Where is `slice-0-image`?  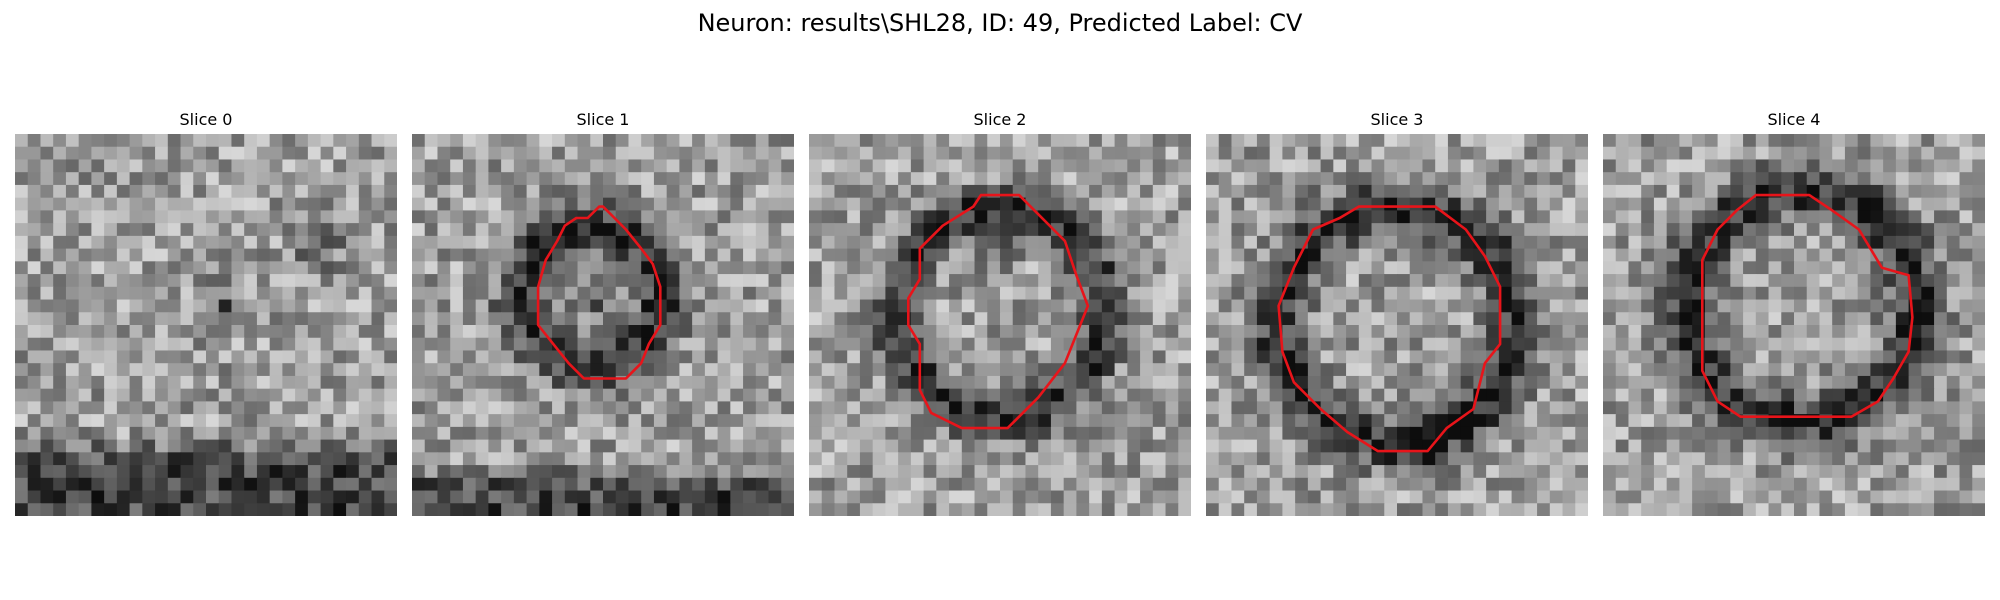 slice-0-image is located at coordinates (206, 325).